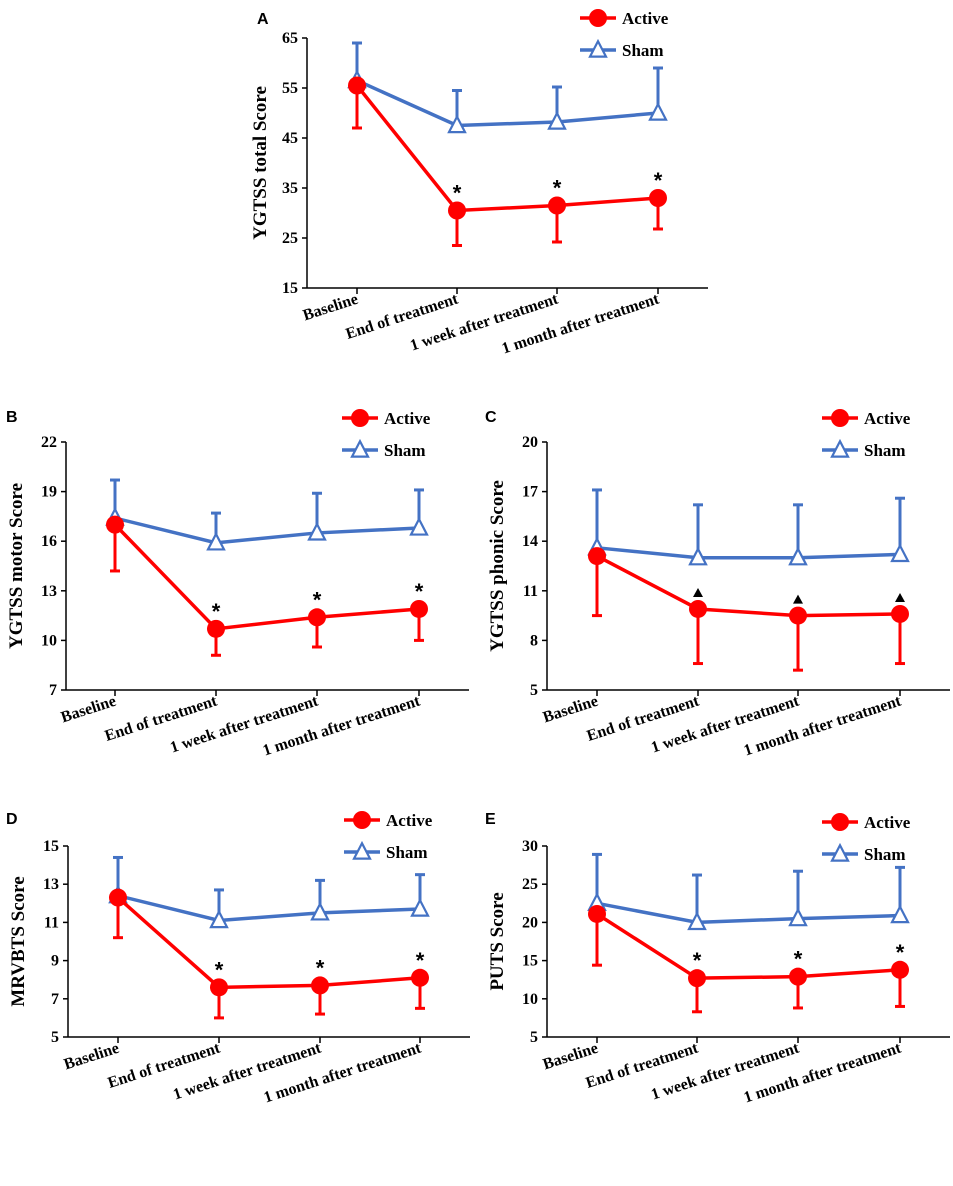 The height and width of the screenshot is (1186, 953). I want to click on y-tick-label: 8, so click(534, 640).